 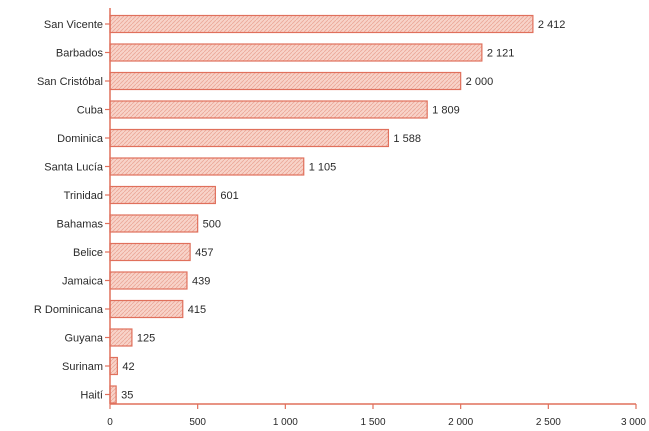 I want to click on bar-san-crist-bal, so click(x=285, y=81).